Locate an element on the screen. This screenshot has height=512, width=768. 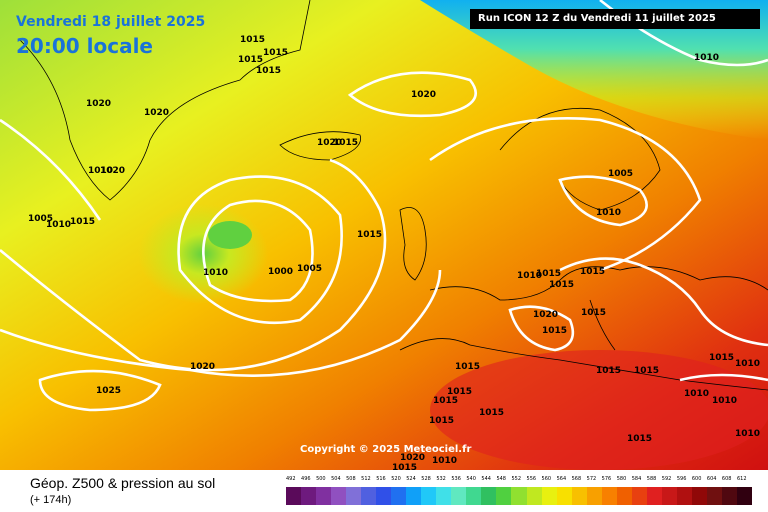
isobar-label: 1005 is located at coordinates (310, 269).